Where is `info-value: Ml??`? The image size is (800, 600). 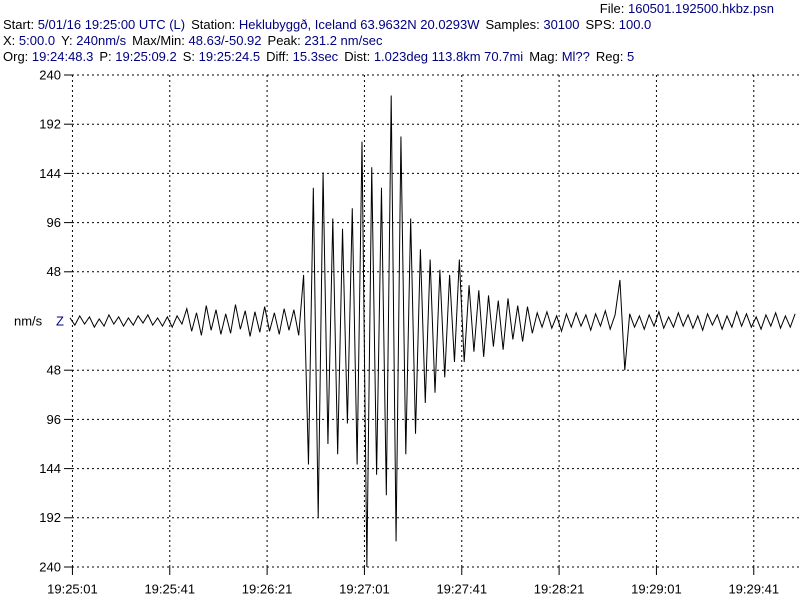
info-value: Ml?? is located at coordinates (575, 56).